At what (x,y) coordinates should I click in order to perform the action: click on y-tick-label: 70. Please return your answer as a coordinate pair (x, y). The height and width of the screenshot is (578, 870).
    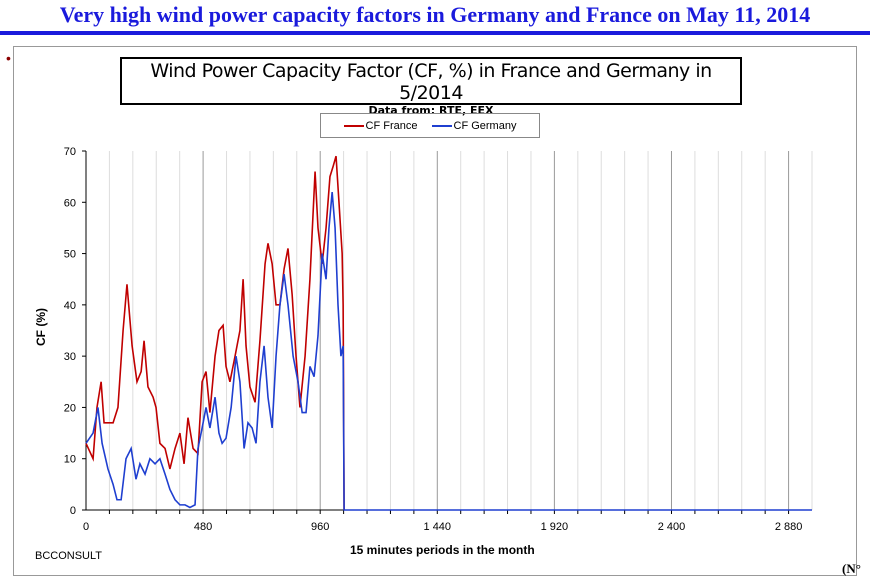
    Looking at the image, I should click on (70, 152).